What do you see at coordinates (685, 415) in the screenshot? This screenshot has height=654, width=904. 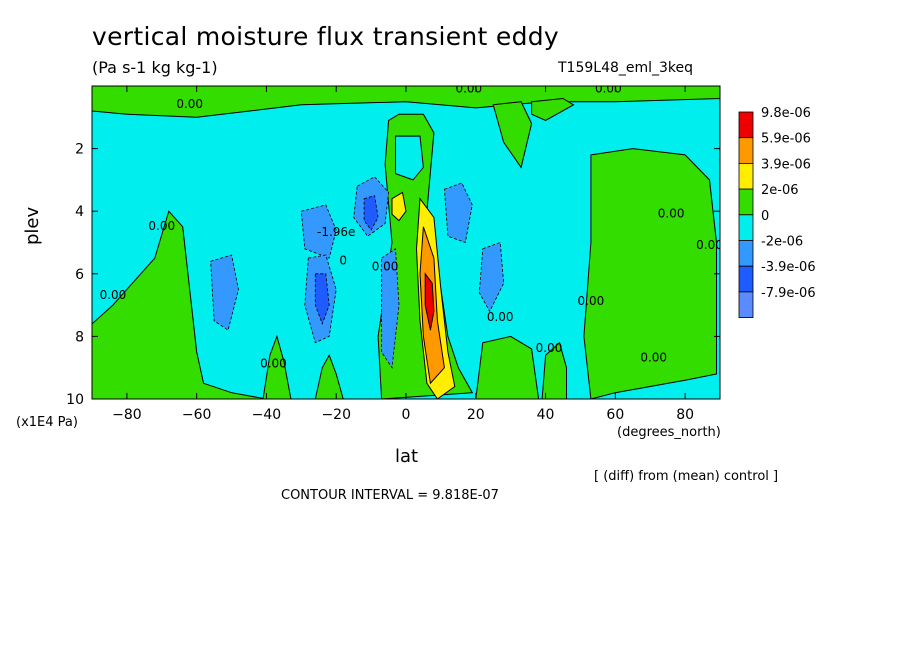 I see `x-tick-label: 80` at bounding box center [685, 415].